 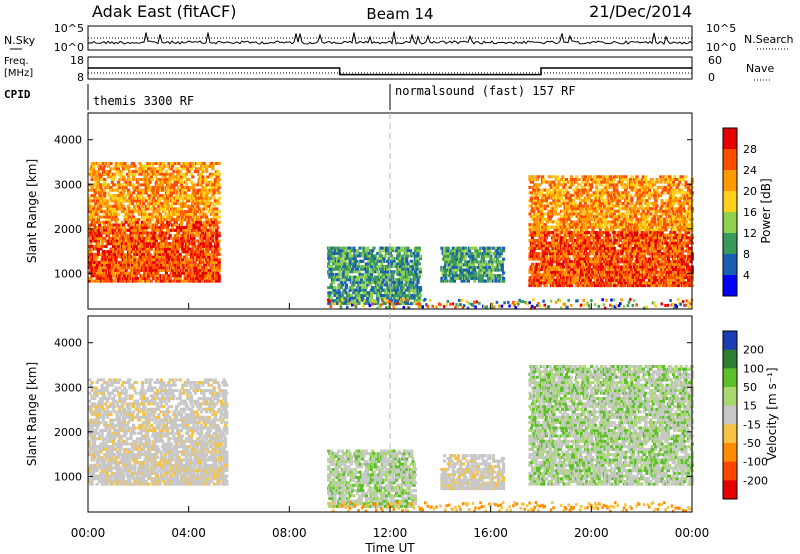 What do you see at coordinates (390, 71) in the screenshot?
I see `freq-line` at bounding box center [390, 71].